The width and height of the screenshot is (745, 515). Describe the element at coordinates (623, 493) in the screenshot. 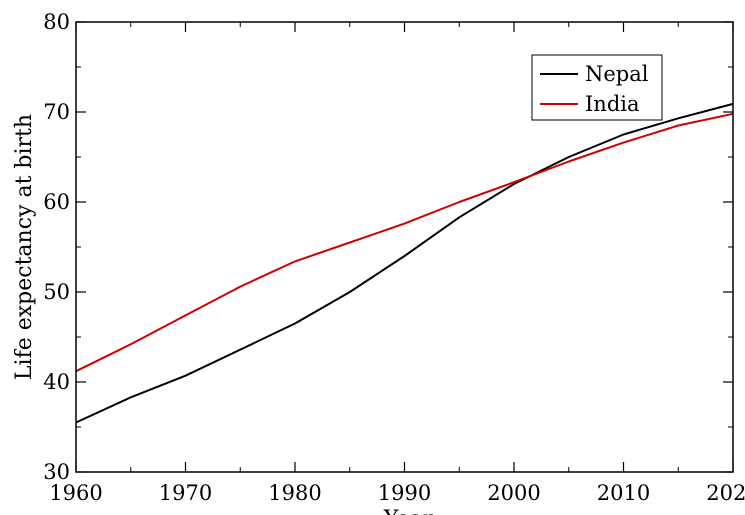

I see `x-tick-label: 2010` at that location.